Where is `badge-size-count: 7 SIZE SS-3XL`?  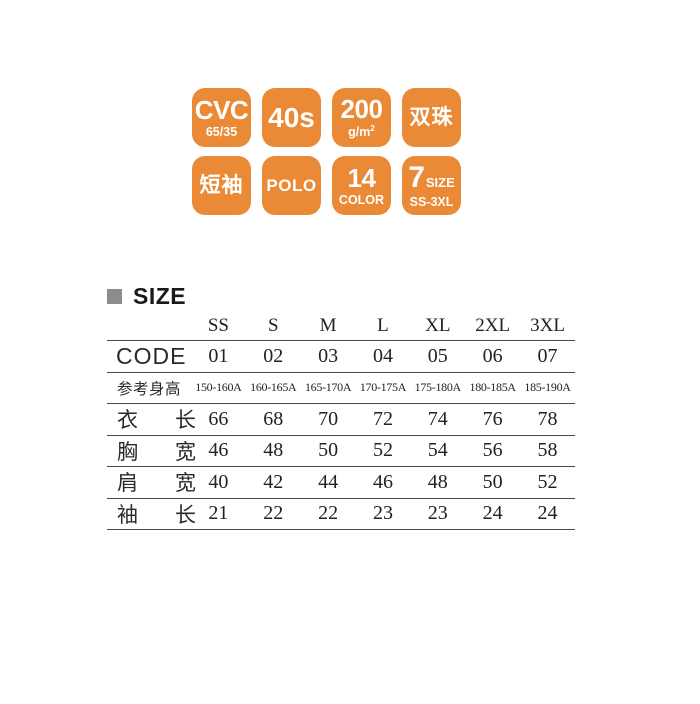
badge-size-count: 7 SIZE SS-3XL is located at coordinates (431, 185).